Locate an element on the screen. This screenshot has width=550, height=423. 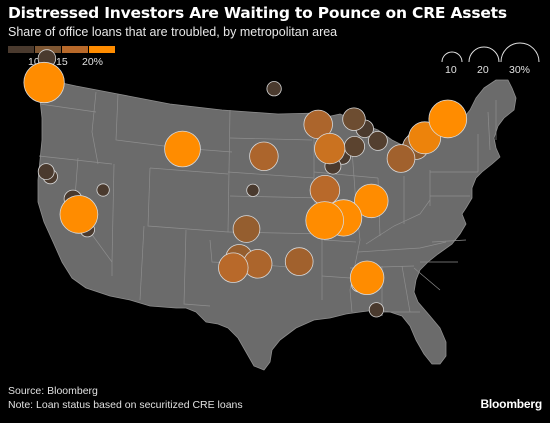
border-vt-nh is located at coordinates (489, 131).